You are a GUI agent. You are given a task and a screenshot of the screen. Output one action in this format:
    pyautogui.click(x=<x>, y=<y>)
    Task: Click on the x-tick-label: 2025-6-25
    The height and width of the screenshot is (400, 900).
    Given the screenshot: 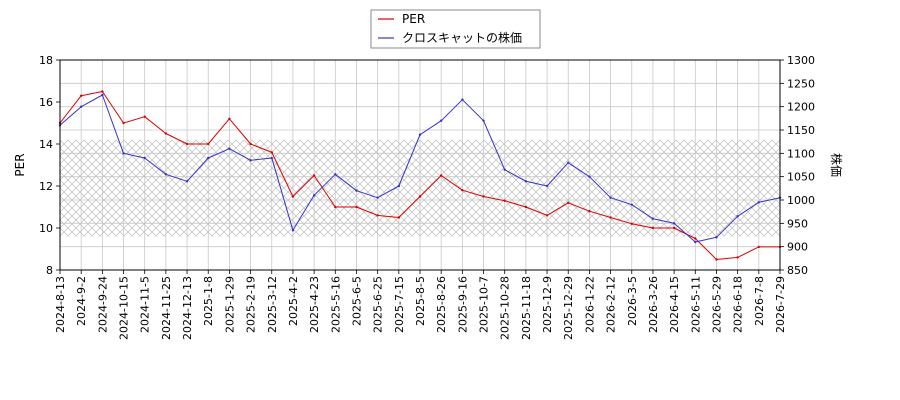 What is the action you would take?
    pyautogui.click(x=378, y=304)
    